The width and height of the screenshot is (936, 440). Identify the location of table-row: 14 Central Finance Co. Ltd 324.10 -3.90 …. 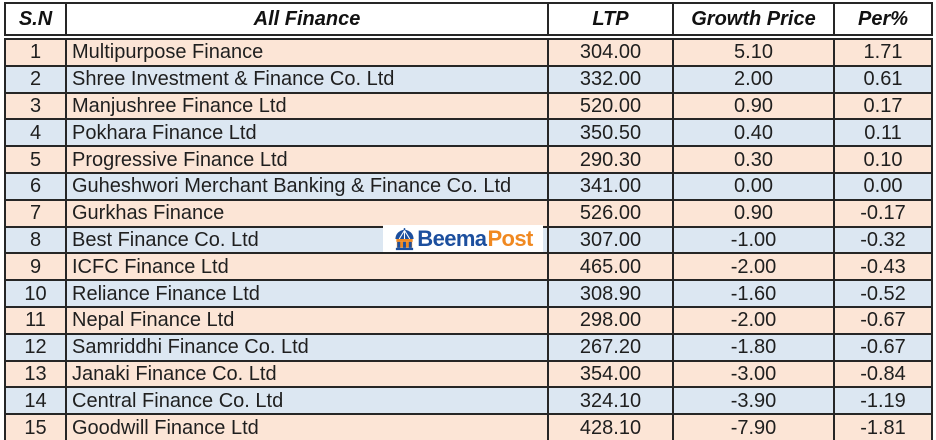
(468, 402).